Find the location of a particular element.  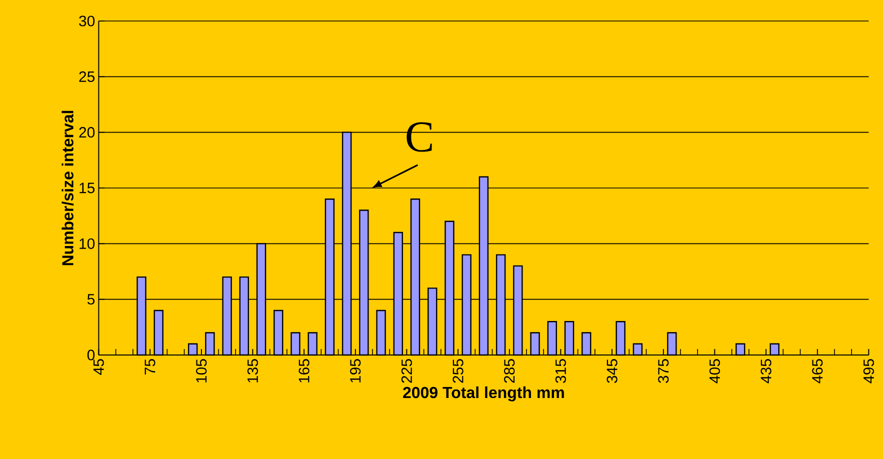

x-tick-label: 375 is located at coordinates (663, 371).